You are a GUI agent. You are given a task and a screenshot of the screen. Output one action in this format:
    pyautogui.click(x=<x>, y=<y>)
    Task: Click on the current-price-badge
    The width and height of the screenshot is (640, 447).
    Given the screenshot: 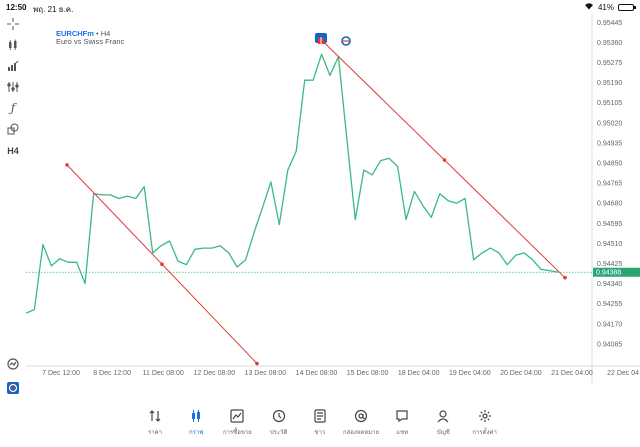 What is the action you would take?
    pyautogui.click(x=616, y=272)
    